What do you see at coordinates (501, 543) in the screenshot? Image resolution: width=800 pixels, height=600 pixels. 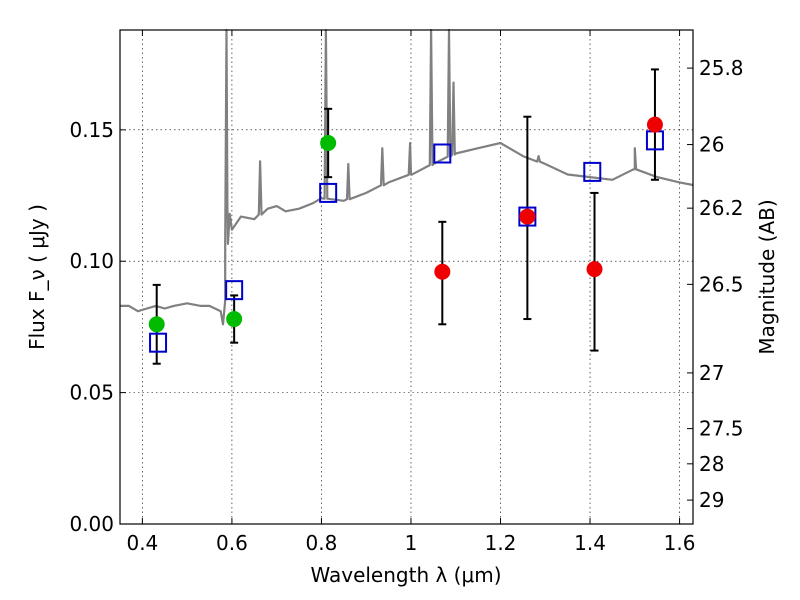 I see `x-tick-label: 1.2` at bounding box center [501, 543].